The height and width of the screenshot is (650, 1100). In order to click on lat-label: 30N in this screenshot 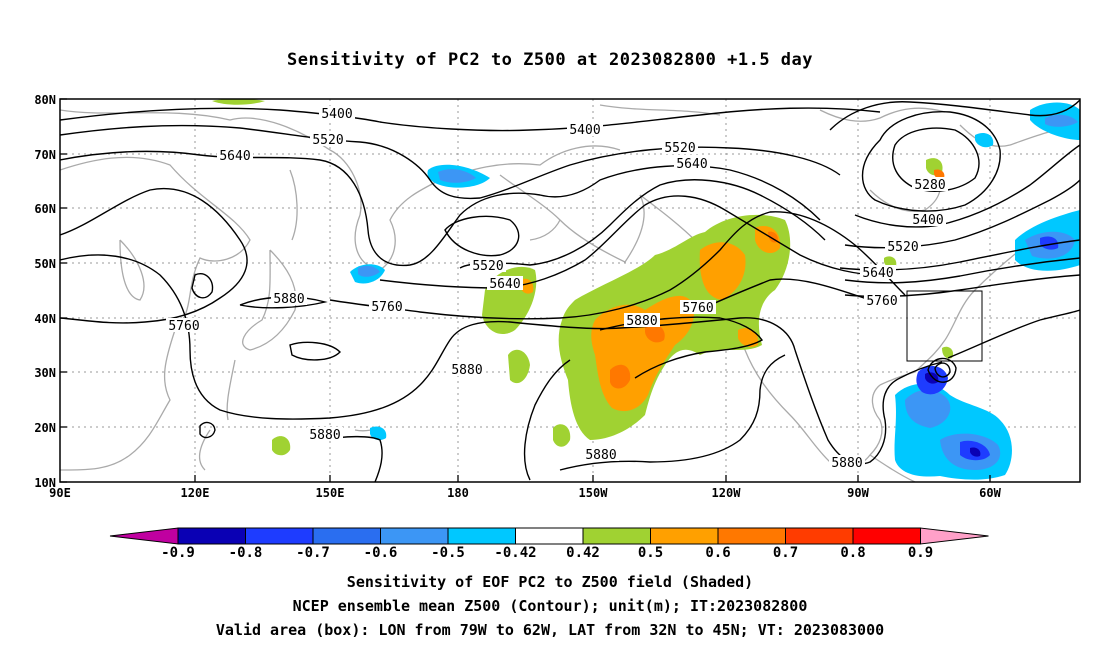, I will do `click(45, 373)`.